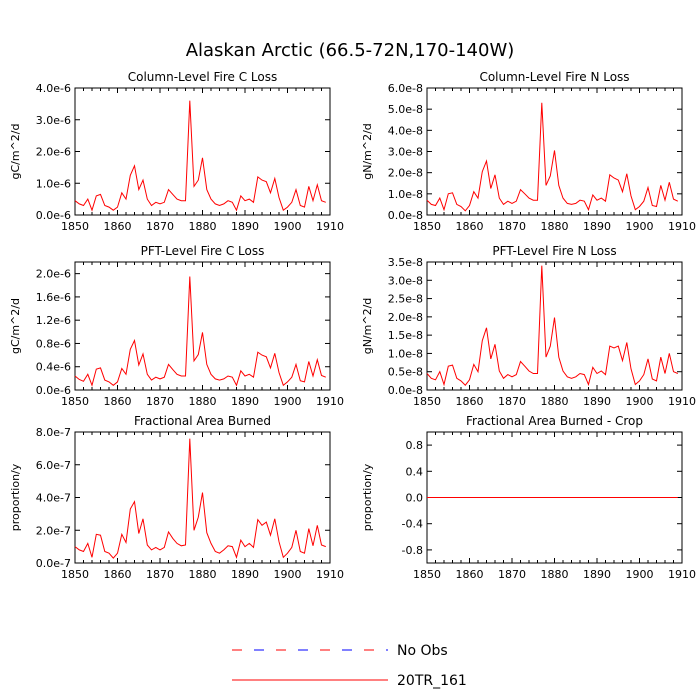 Image resolution: width=700 pixels, height=700 pixels. Describe the element at coordinates (432, 681) in the screenshot. I see `legend-label: 20TR_161` at that location.